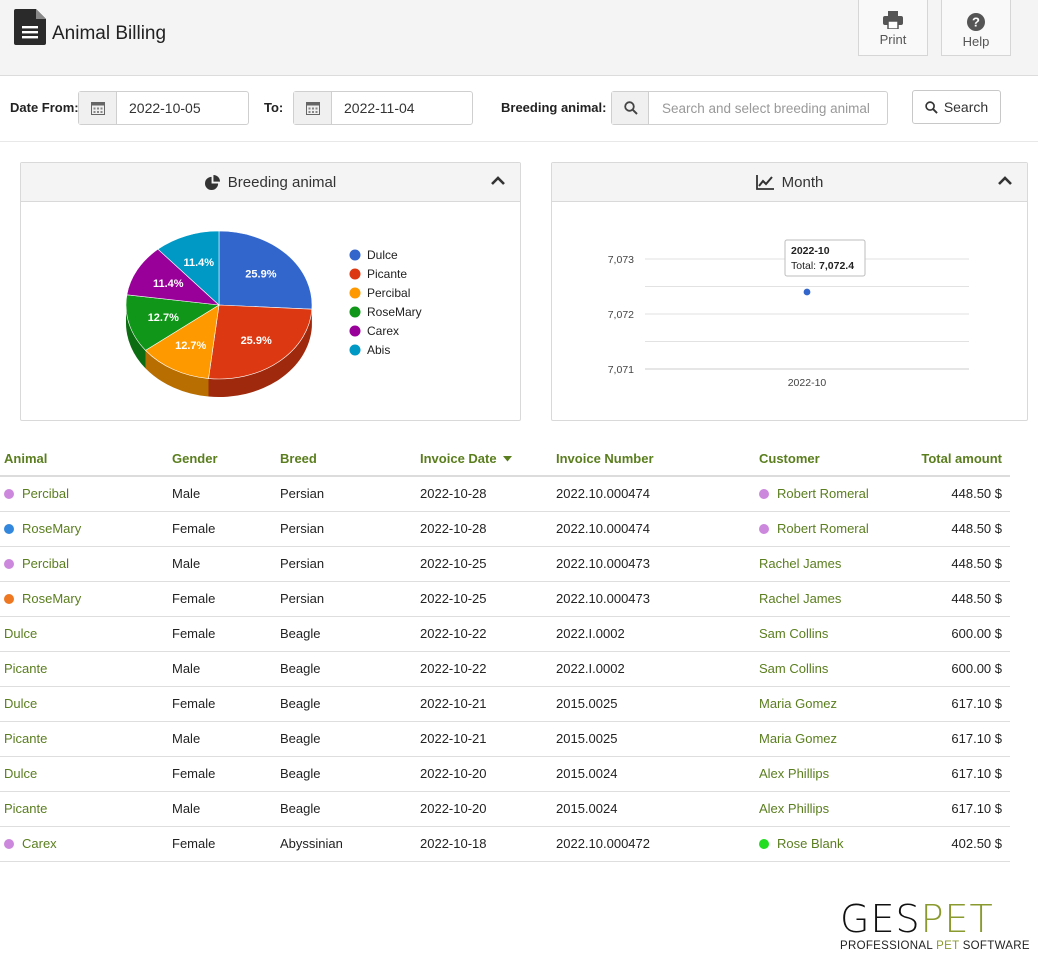 The width and height of the screenshot is (1038, 966). I want to click on help-button: ? Help, so click(976, 28).